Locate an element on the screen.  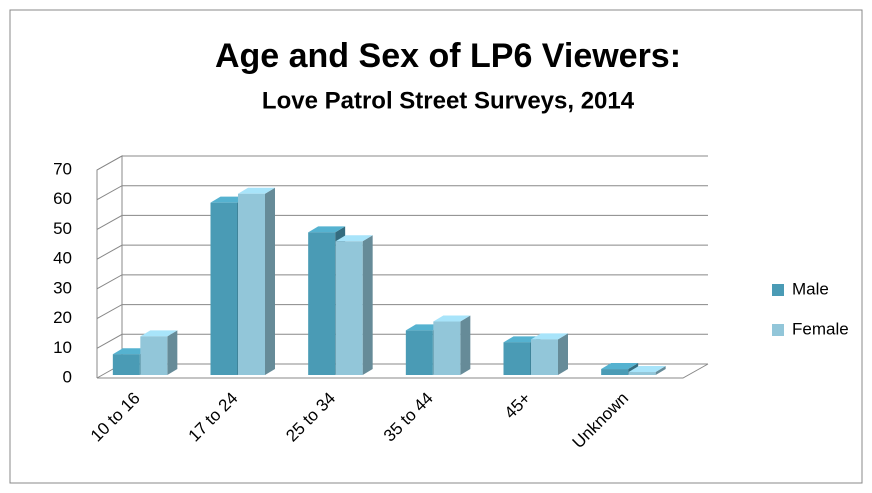
y-tick-label: 50 is located at coordinates (62, 228).